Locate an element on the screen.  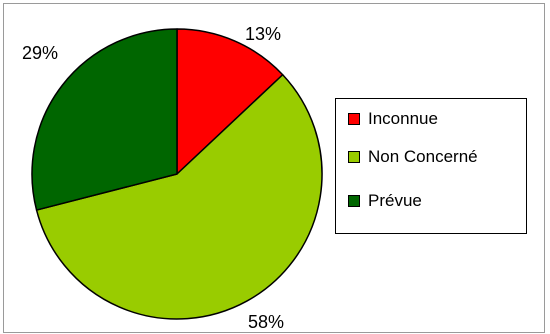
slice-label-inconnue: 13% is located at coordinates (263, 34).